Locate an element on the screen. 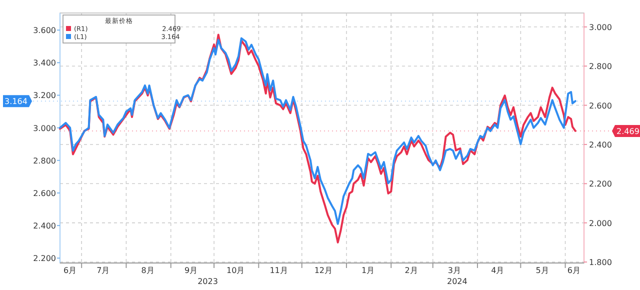  x-tick-label: 5月 is located at coordinates (542, 270).